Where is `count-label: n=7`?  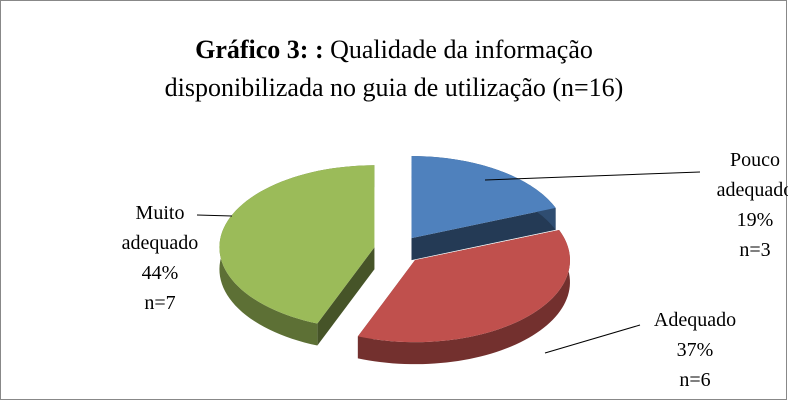
count-label: n=7 is located at coordinates (160, 303).